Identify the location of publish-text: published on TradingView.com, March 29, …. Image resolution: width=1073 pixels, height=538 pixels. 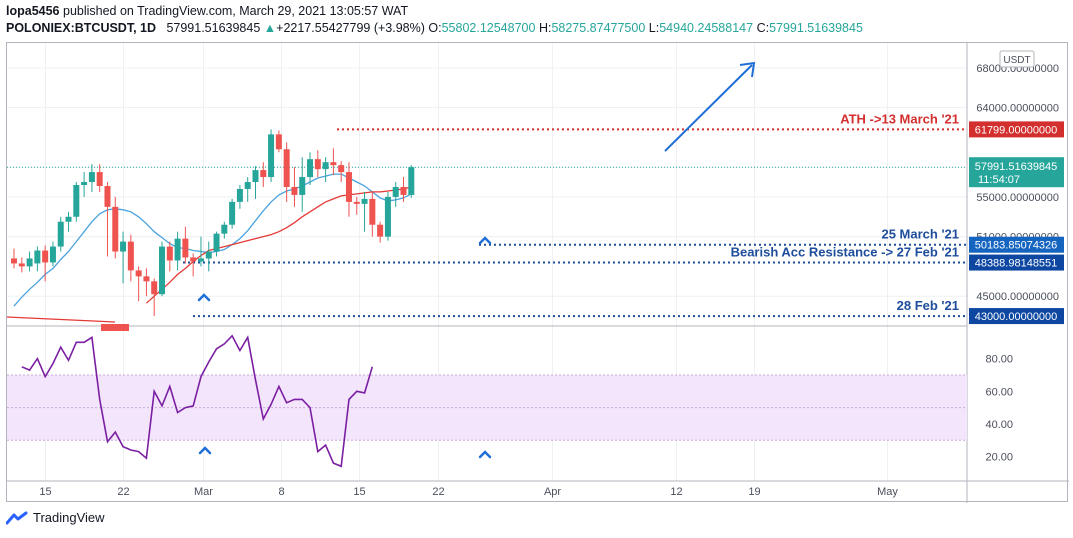
(234, 11).